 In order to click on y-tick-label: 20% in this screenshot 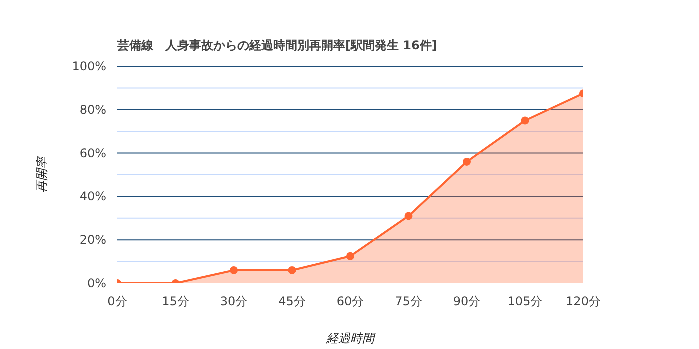, I will do `click(93, 240)`.